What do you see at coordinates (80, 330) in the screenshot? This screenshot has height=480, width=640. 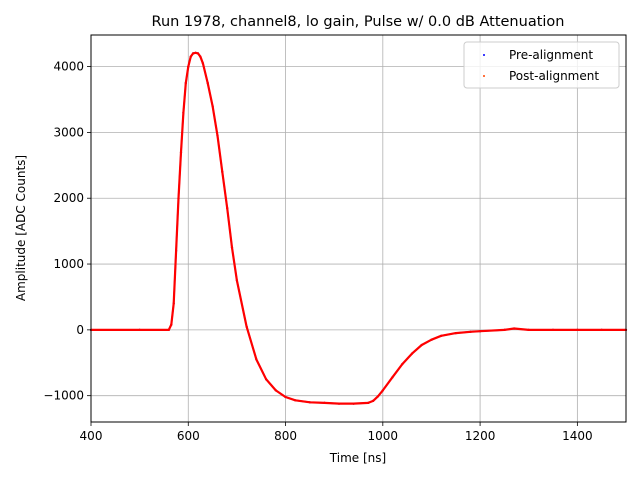 I see `y-tick-label: 0` at bounding box center [80, 330].